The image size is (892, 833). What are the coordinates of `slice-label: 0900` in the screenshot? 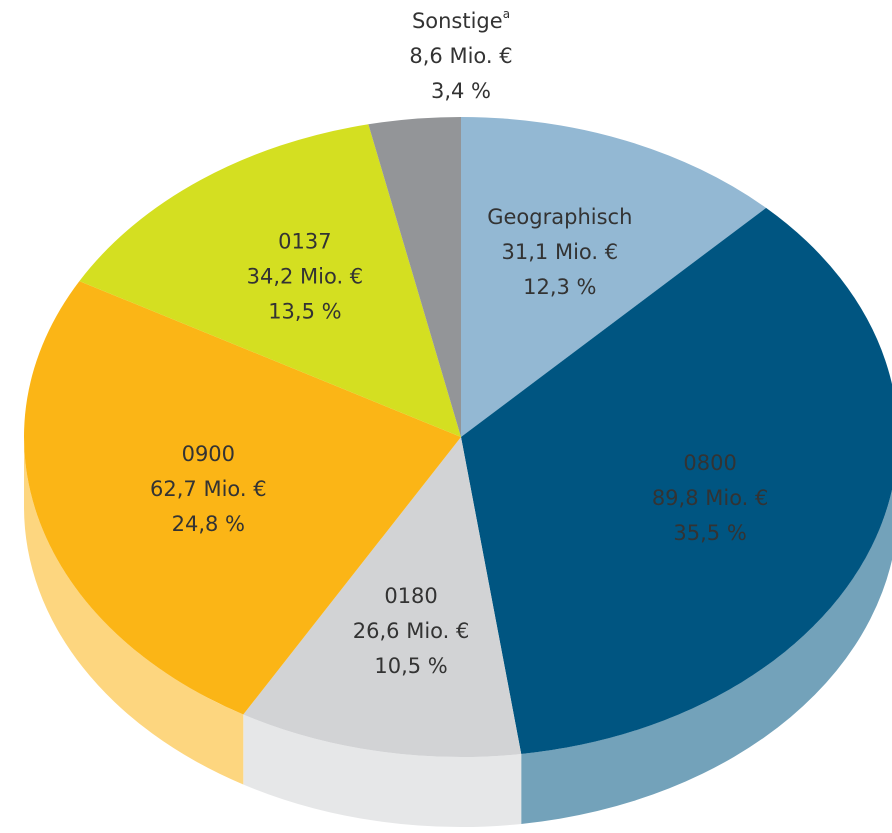 It's located at (208, 454).